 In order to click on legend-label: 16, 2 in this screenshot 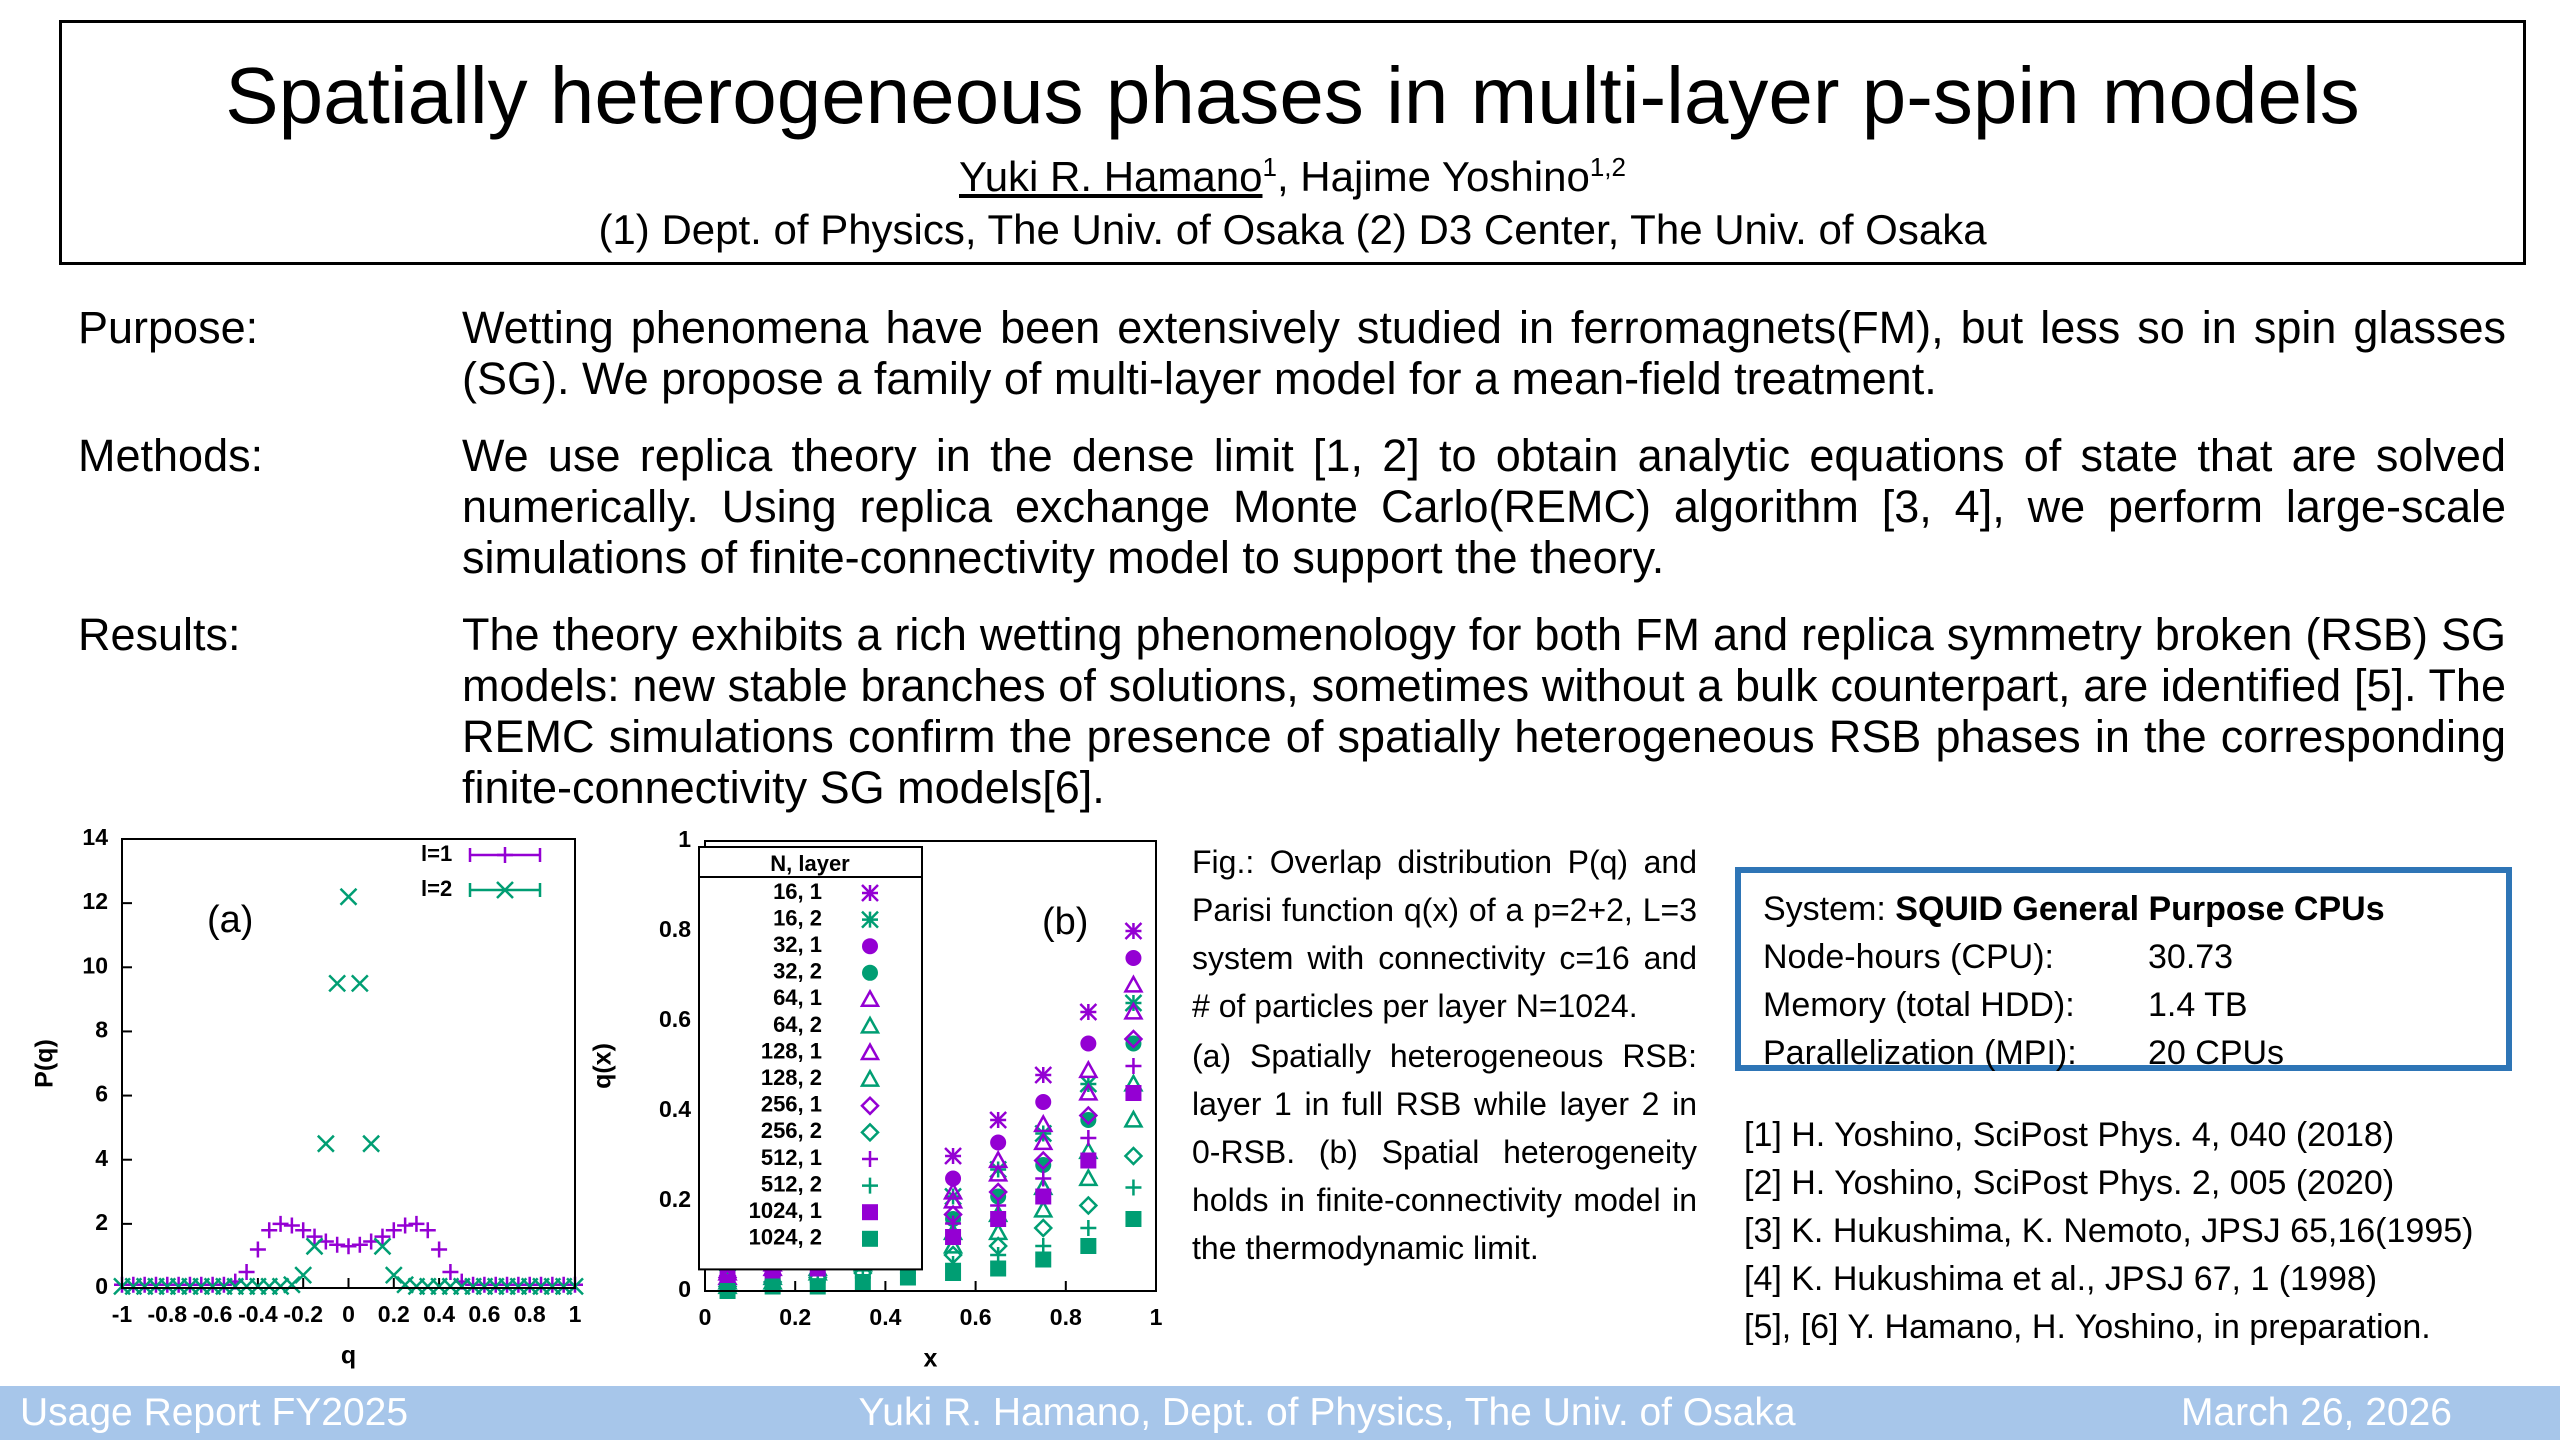, I will do `click(797, 917)`.